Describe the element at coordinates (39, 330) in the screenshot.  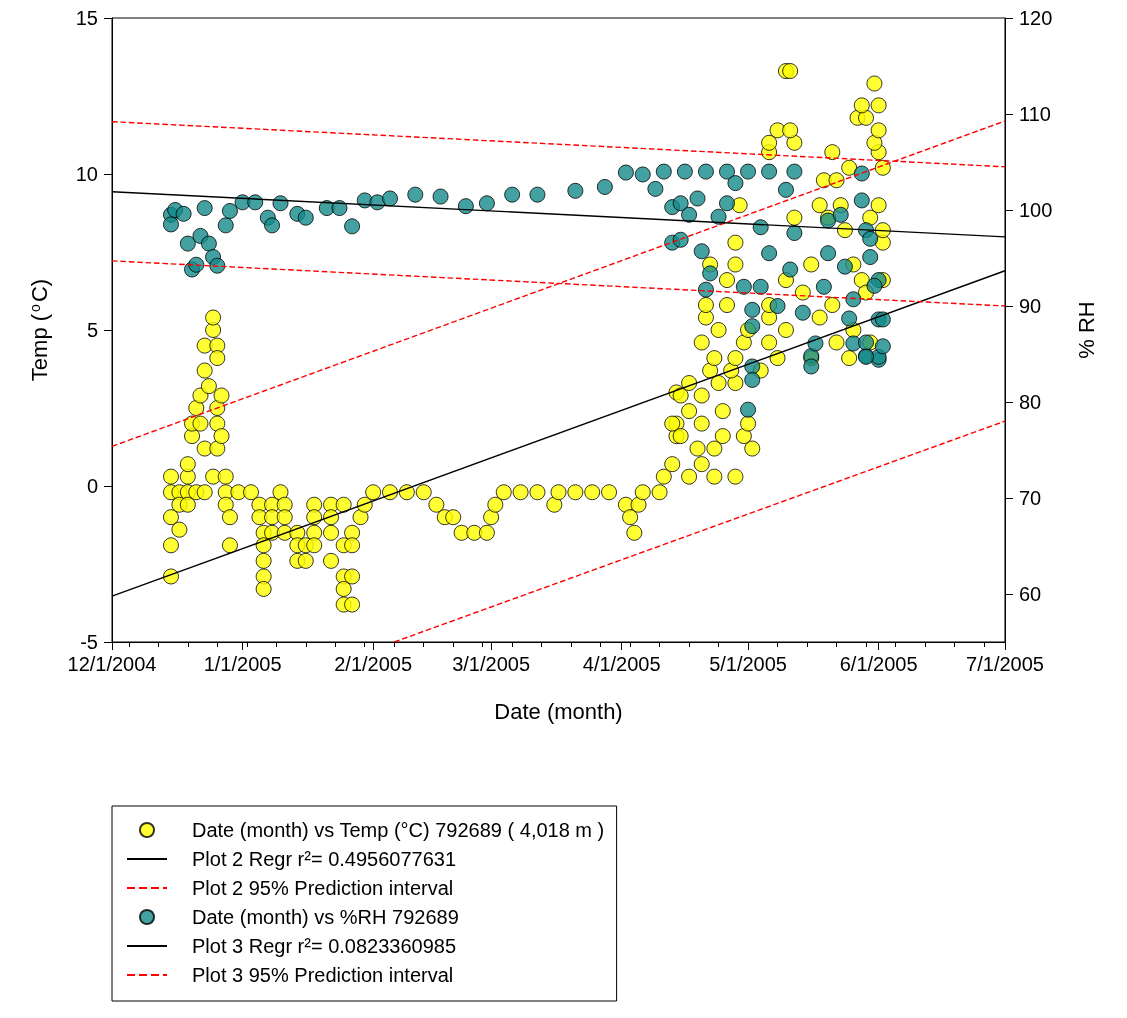
I see `y-axis-title: Temp (oC)` at that location.